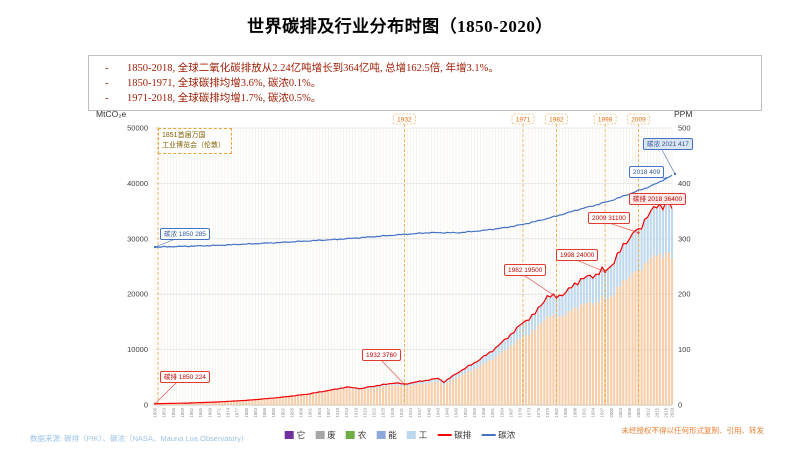 This screenshot has width=800, height=450. What do you see at coordinates (209, 412) in the screenshot?
I see `svg-text: 1868` at bounding box center [209, 412].